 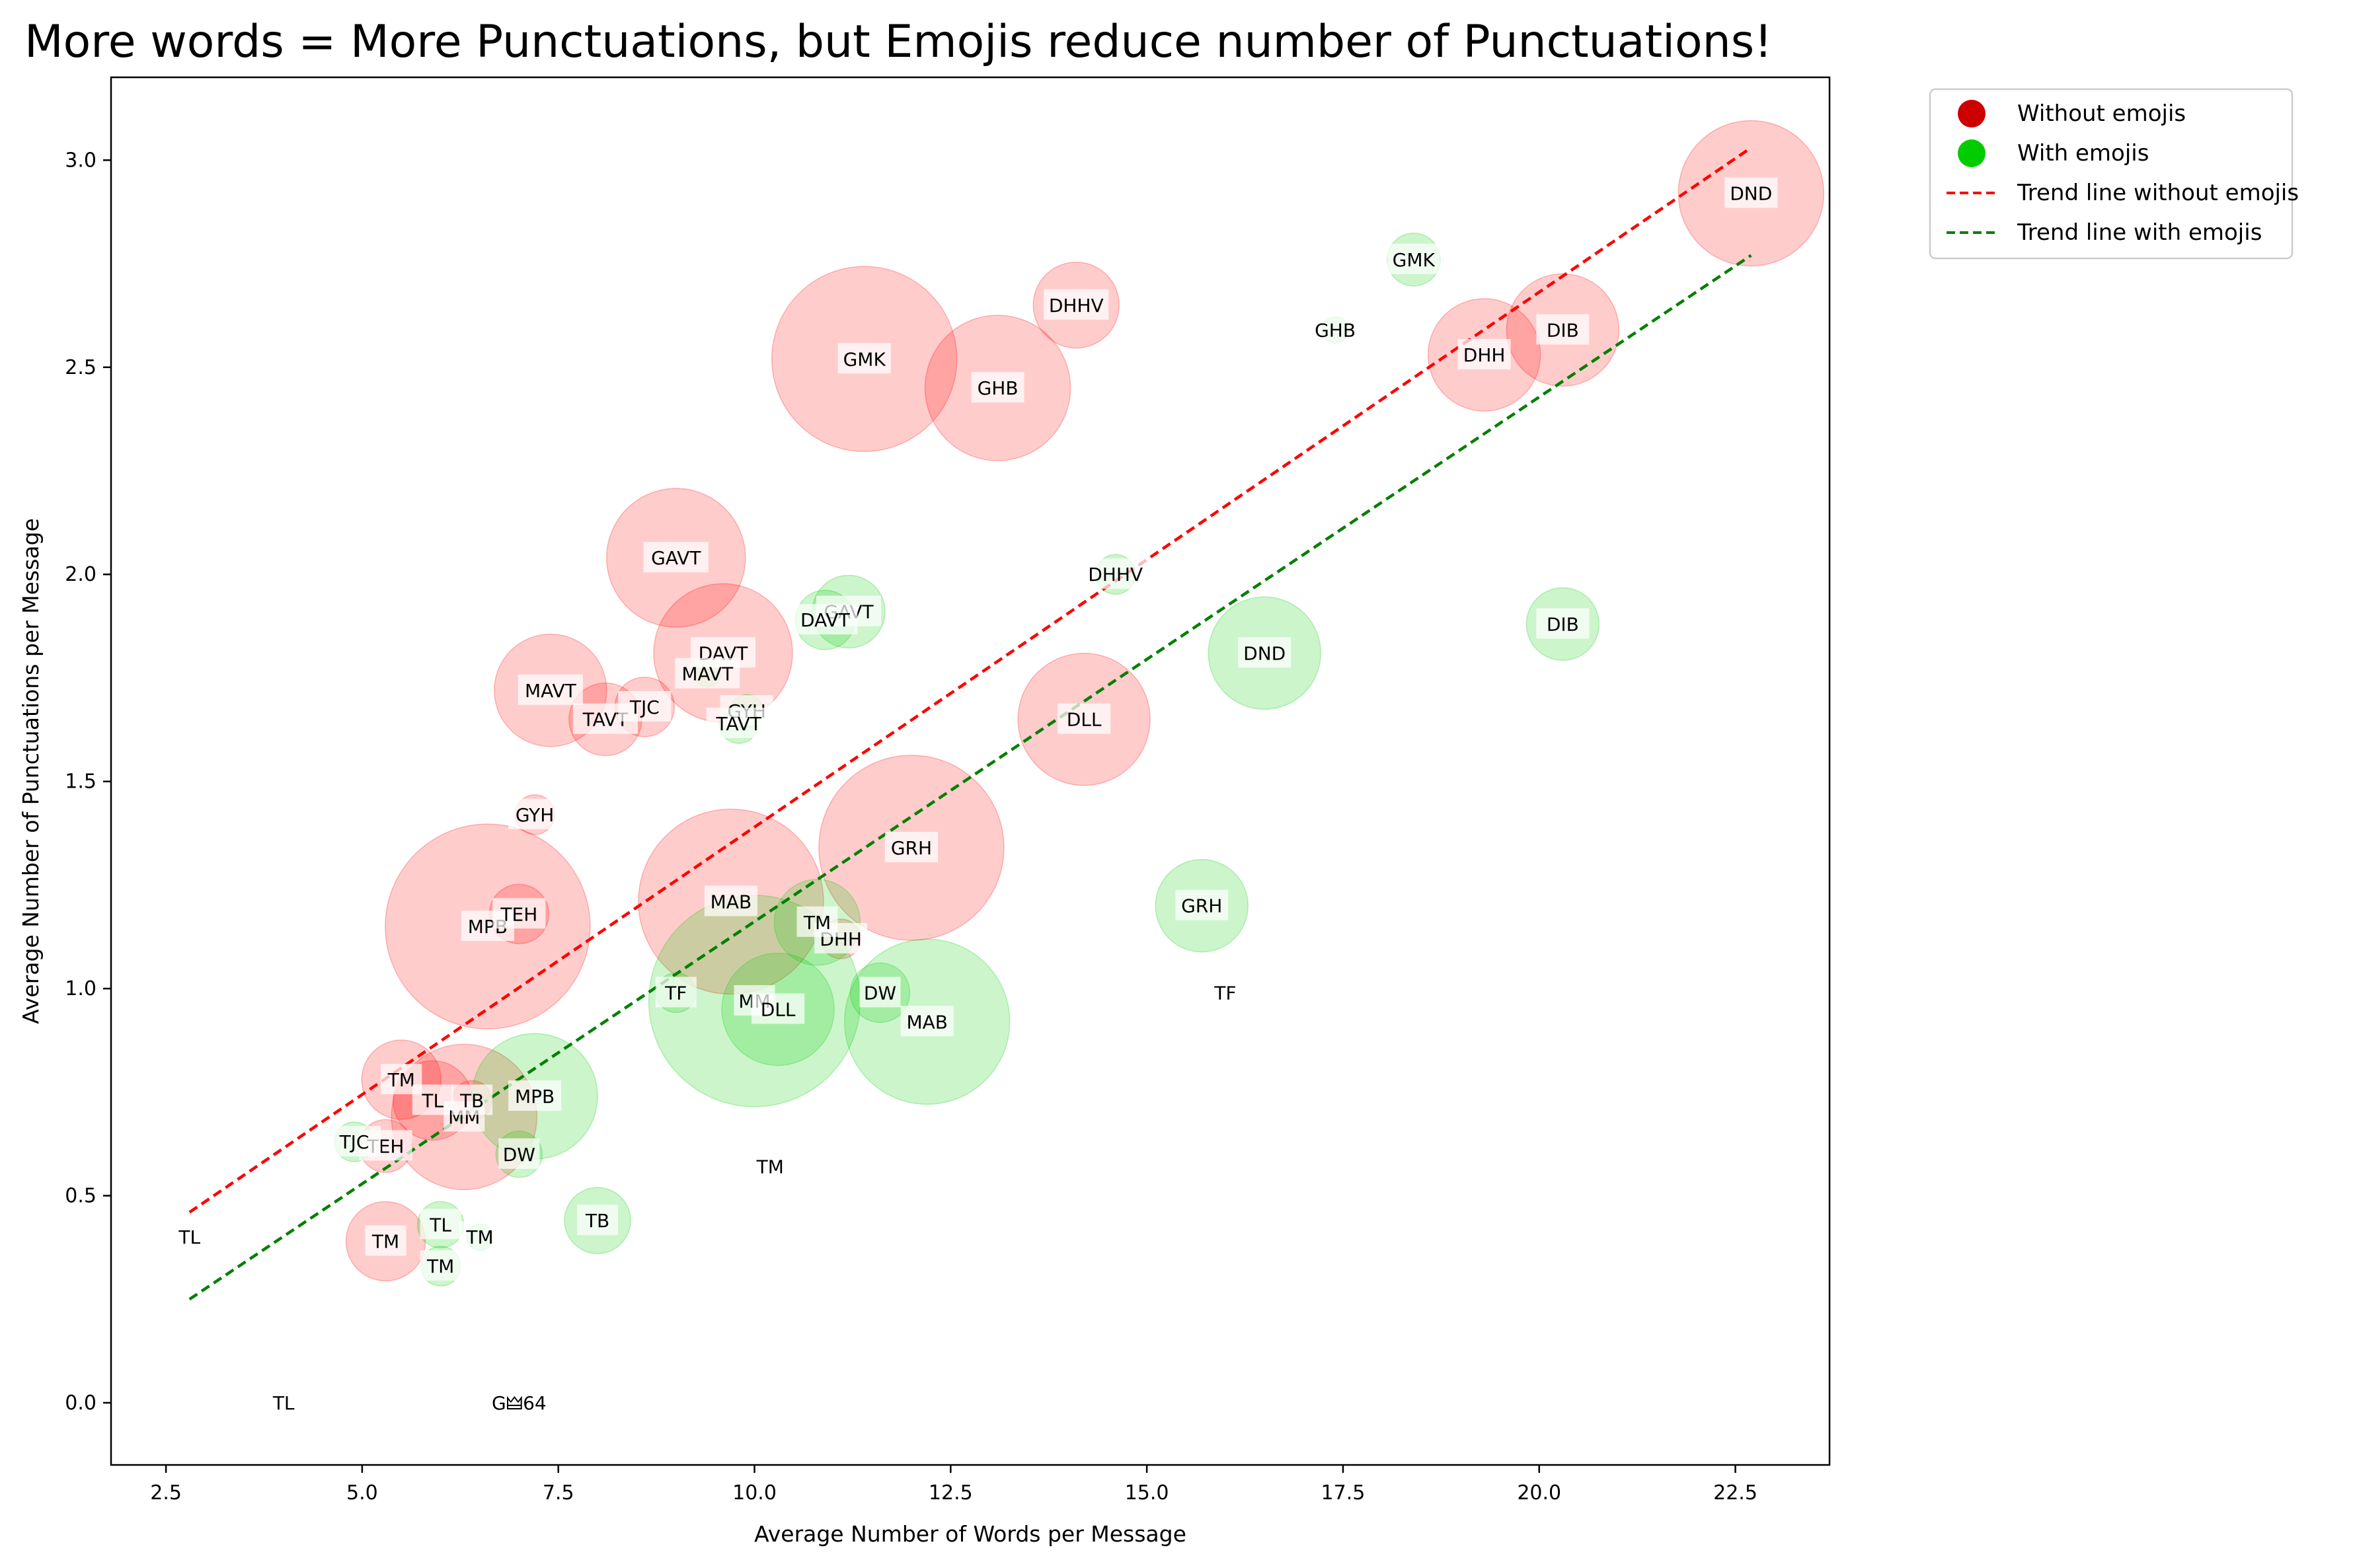 What do you see at coordinates (80, 1403) in the screenshot?
I see `y-tick-label: 0.0` at bounding box center [80, 1403].